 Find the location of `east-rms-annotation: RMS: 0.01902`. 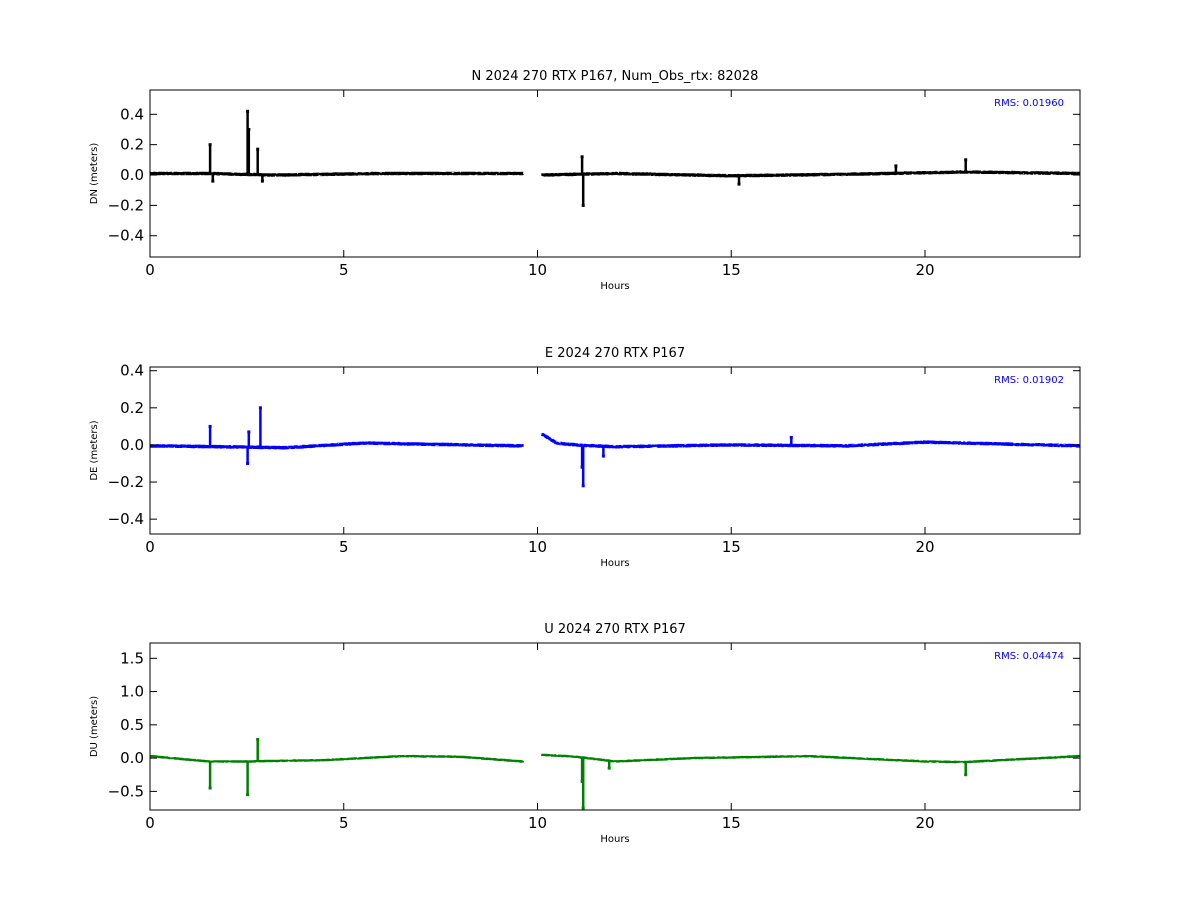

east-rms-annotation: RMS: 0.01902 is located at coordinates (1029, 380).